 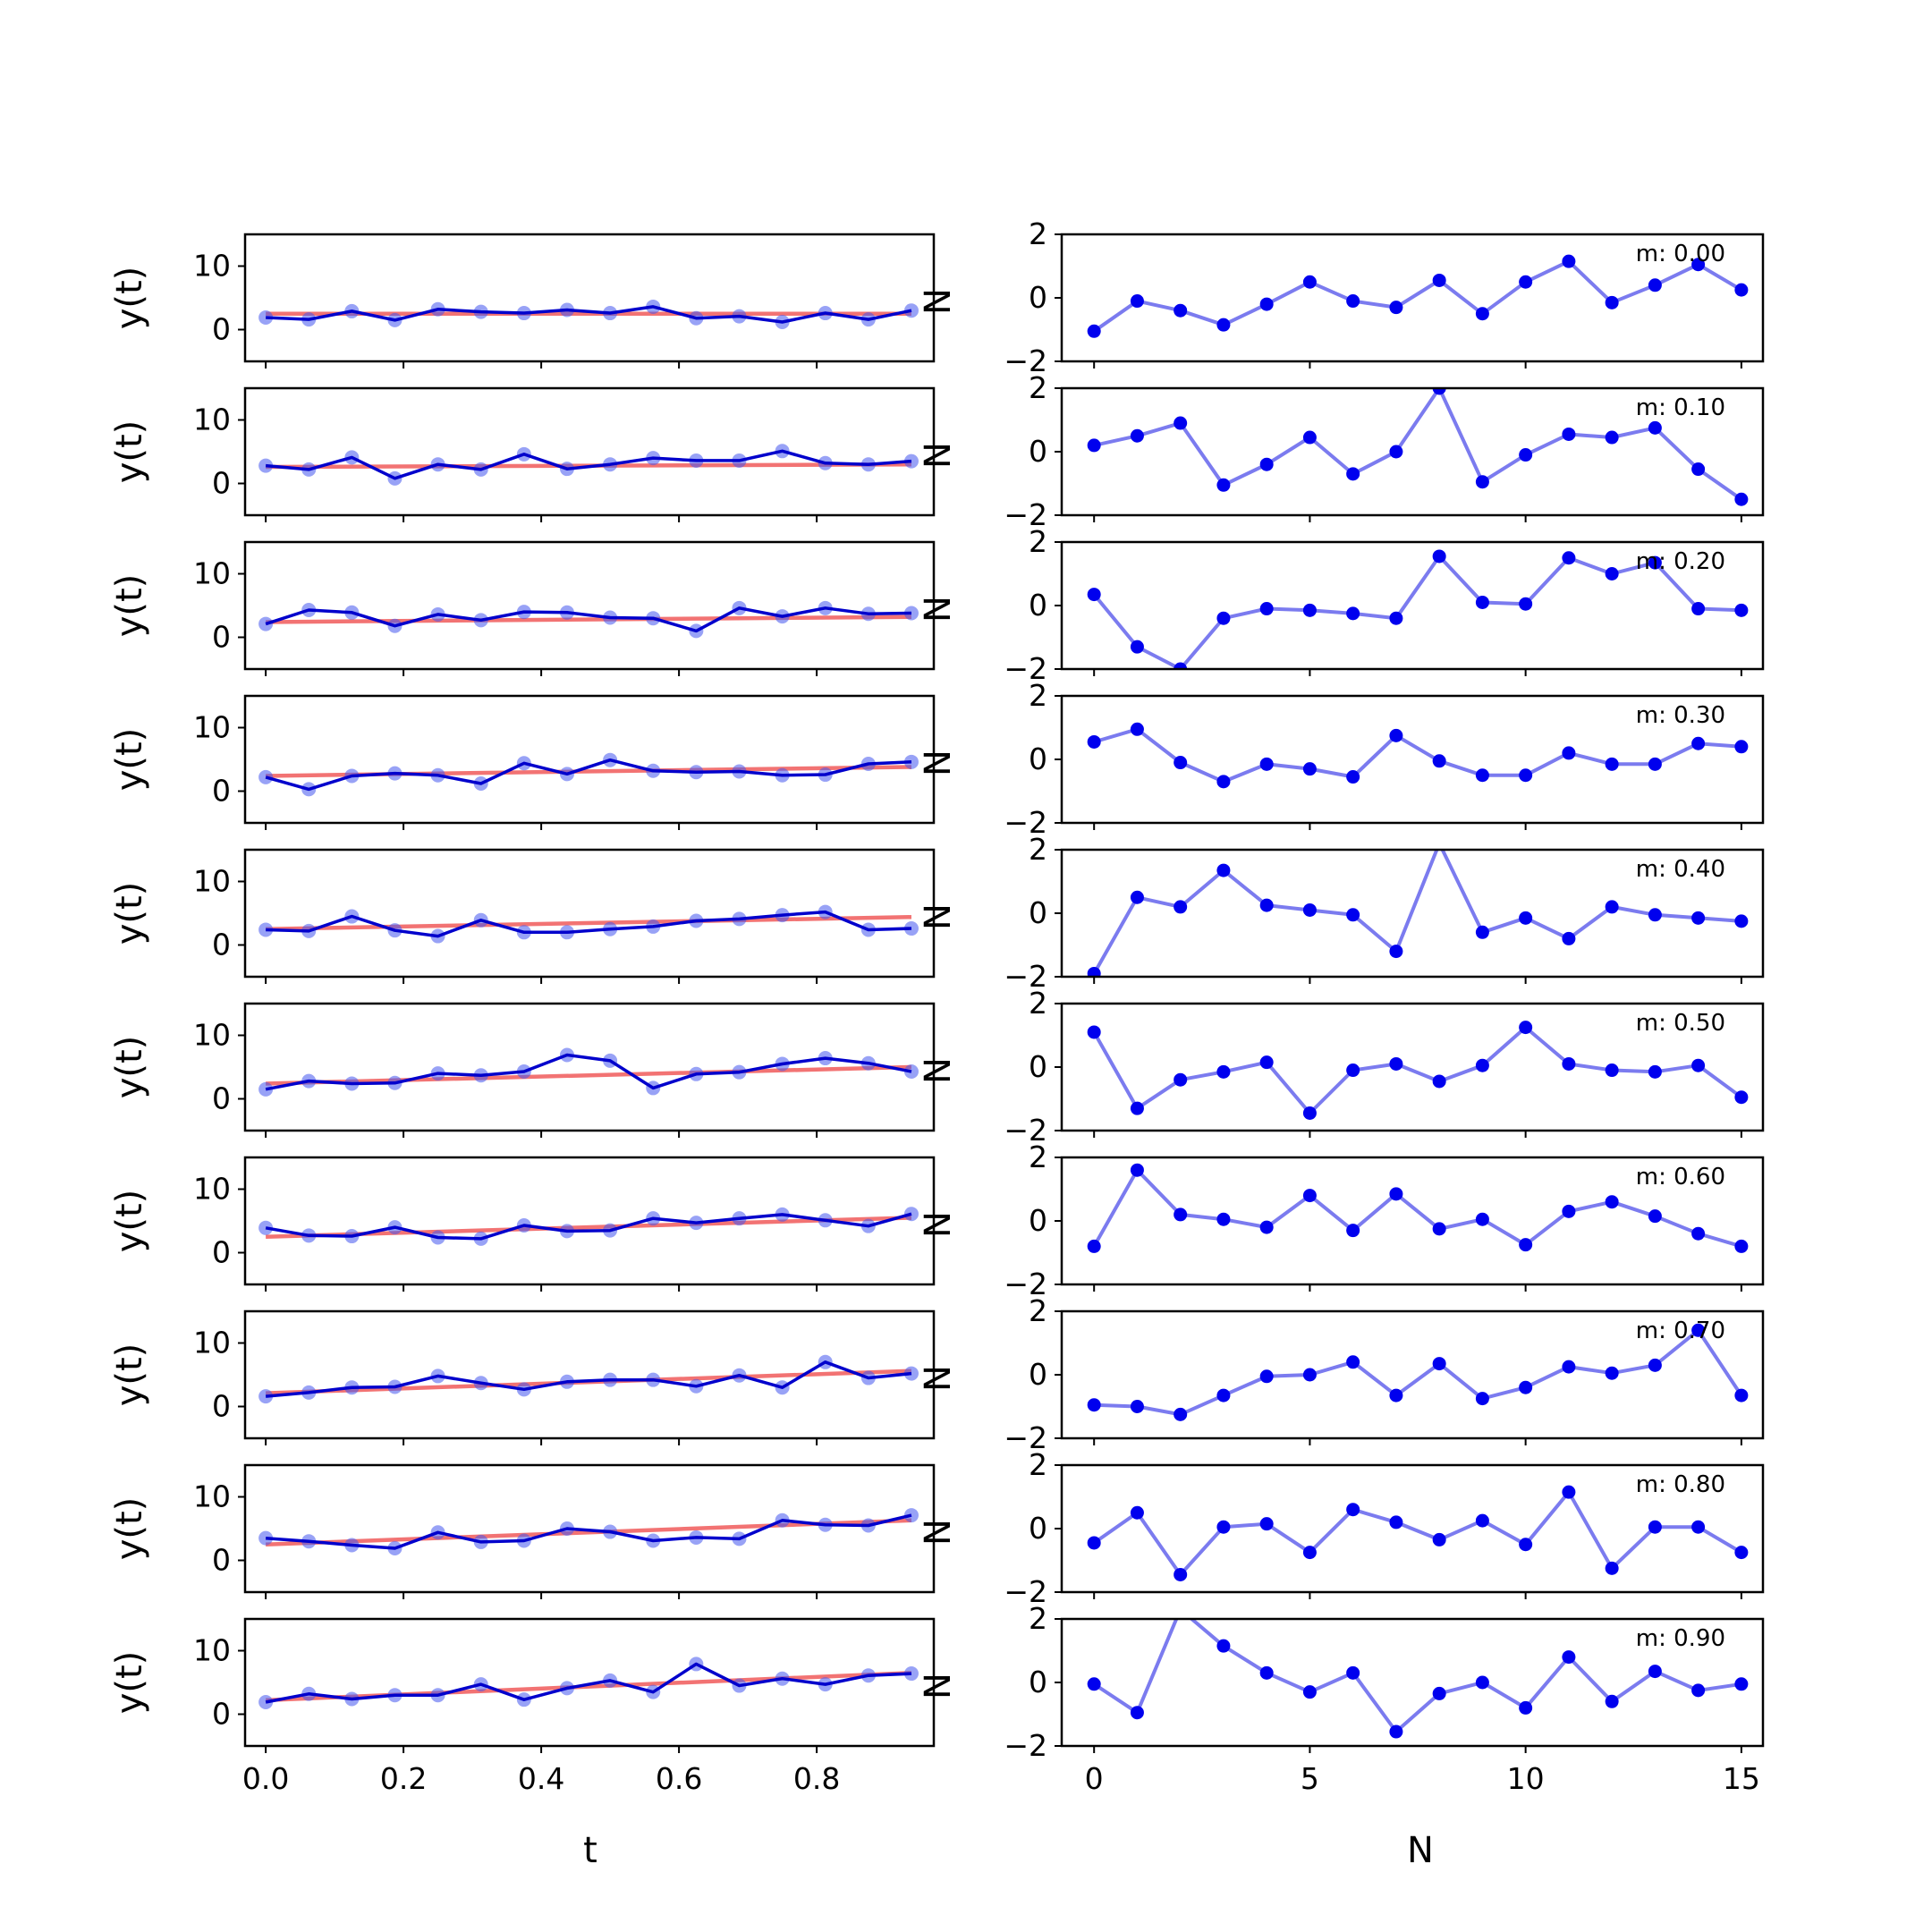 What do you see at coordinates (1680, 1638) in the screenshot?
I see `slope-annotation: m: 0.90` at bounding box center [1680, 1638].